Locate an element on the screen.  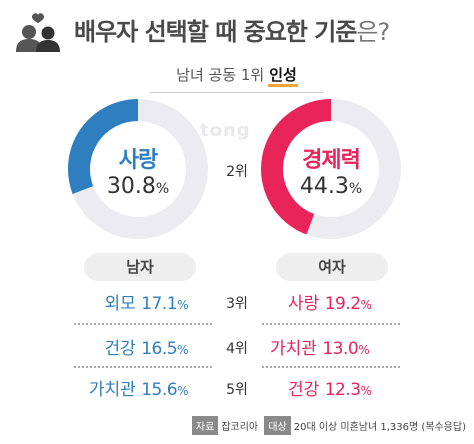
table-row-5-male: 가치관 15.6% is located at coordinates (138, 390).